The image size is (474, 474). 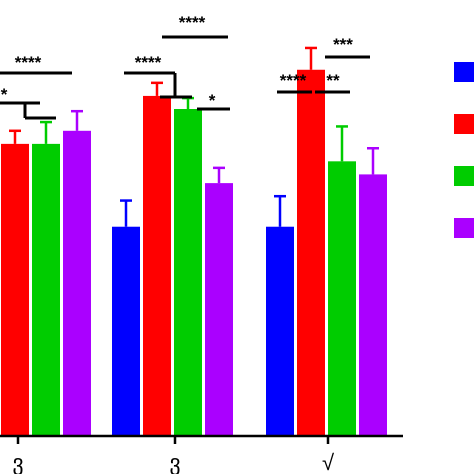 I want to click on significance-label: ***, so click(x=343, y=44).